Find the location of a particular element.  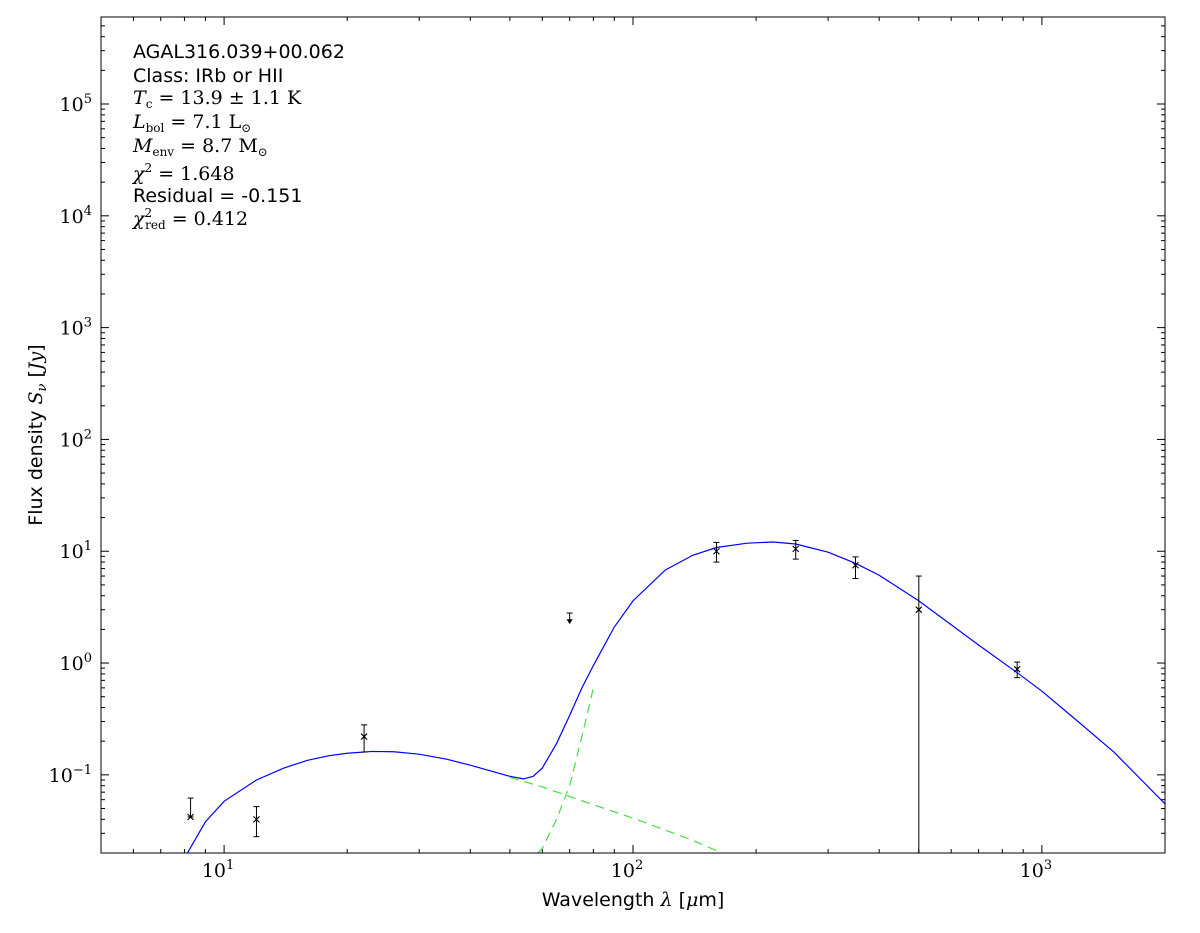

y-tick-label: 10⁴ is located at coordinates (76, 216).